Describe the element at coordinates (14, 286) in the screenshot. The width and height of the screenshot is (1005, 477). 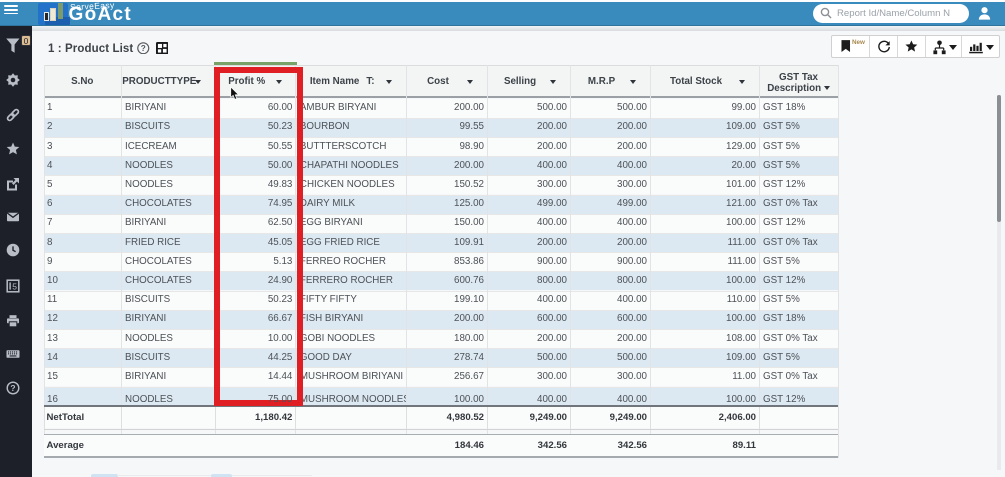
I see `svg-text: 5` at that location.